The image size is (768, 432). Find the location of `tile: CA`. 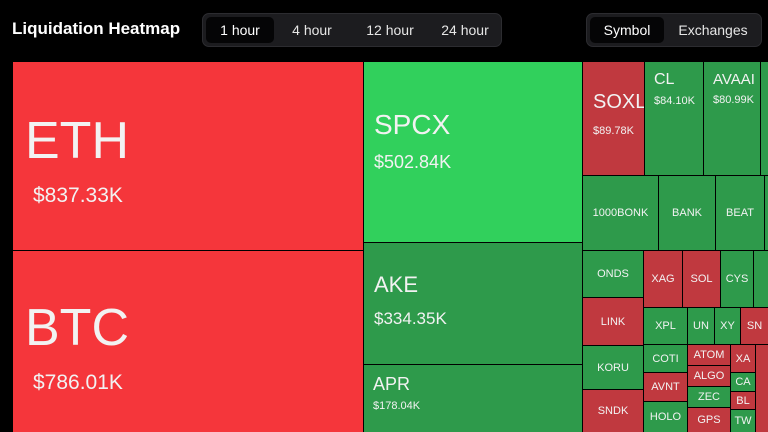

tile: CA is located at coordinates (743, 382).